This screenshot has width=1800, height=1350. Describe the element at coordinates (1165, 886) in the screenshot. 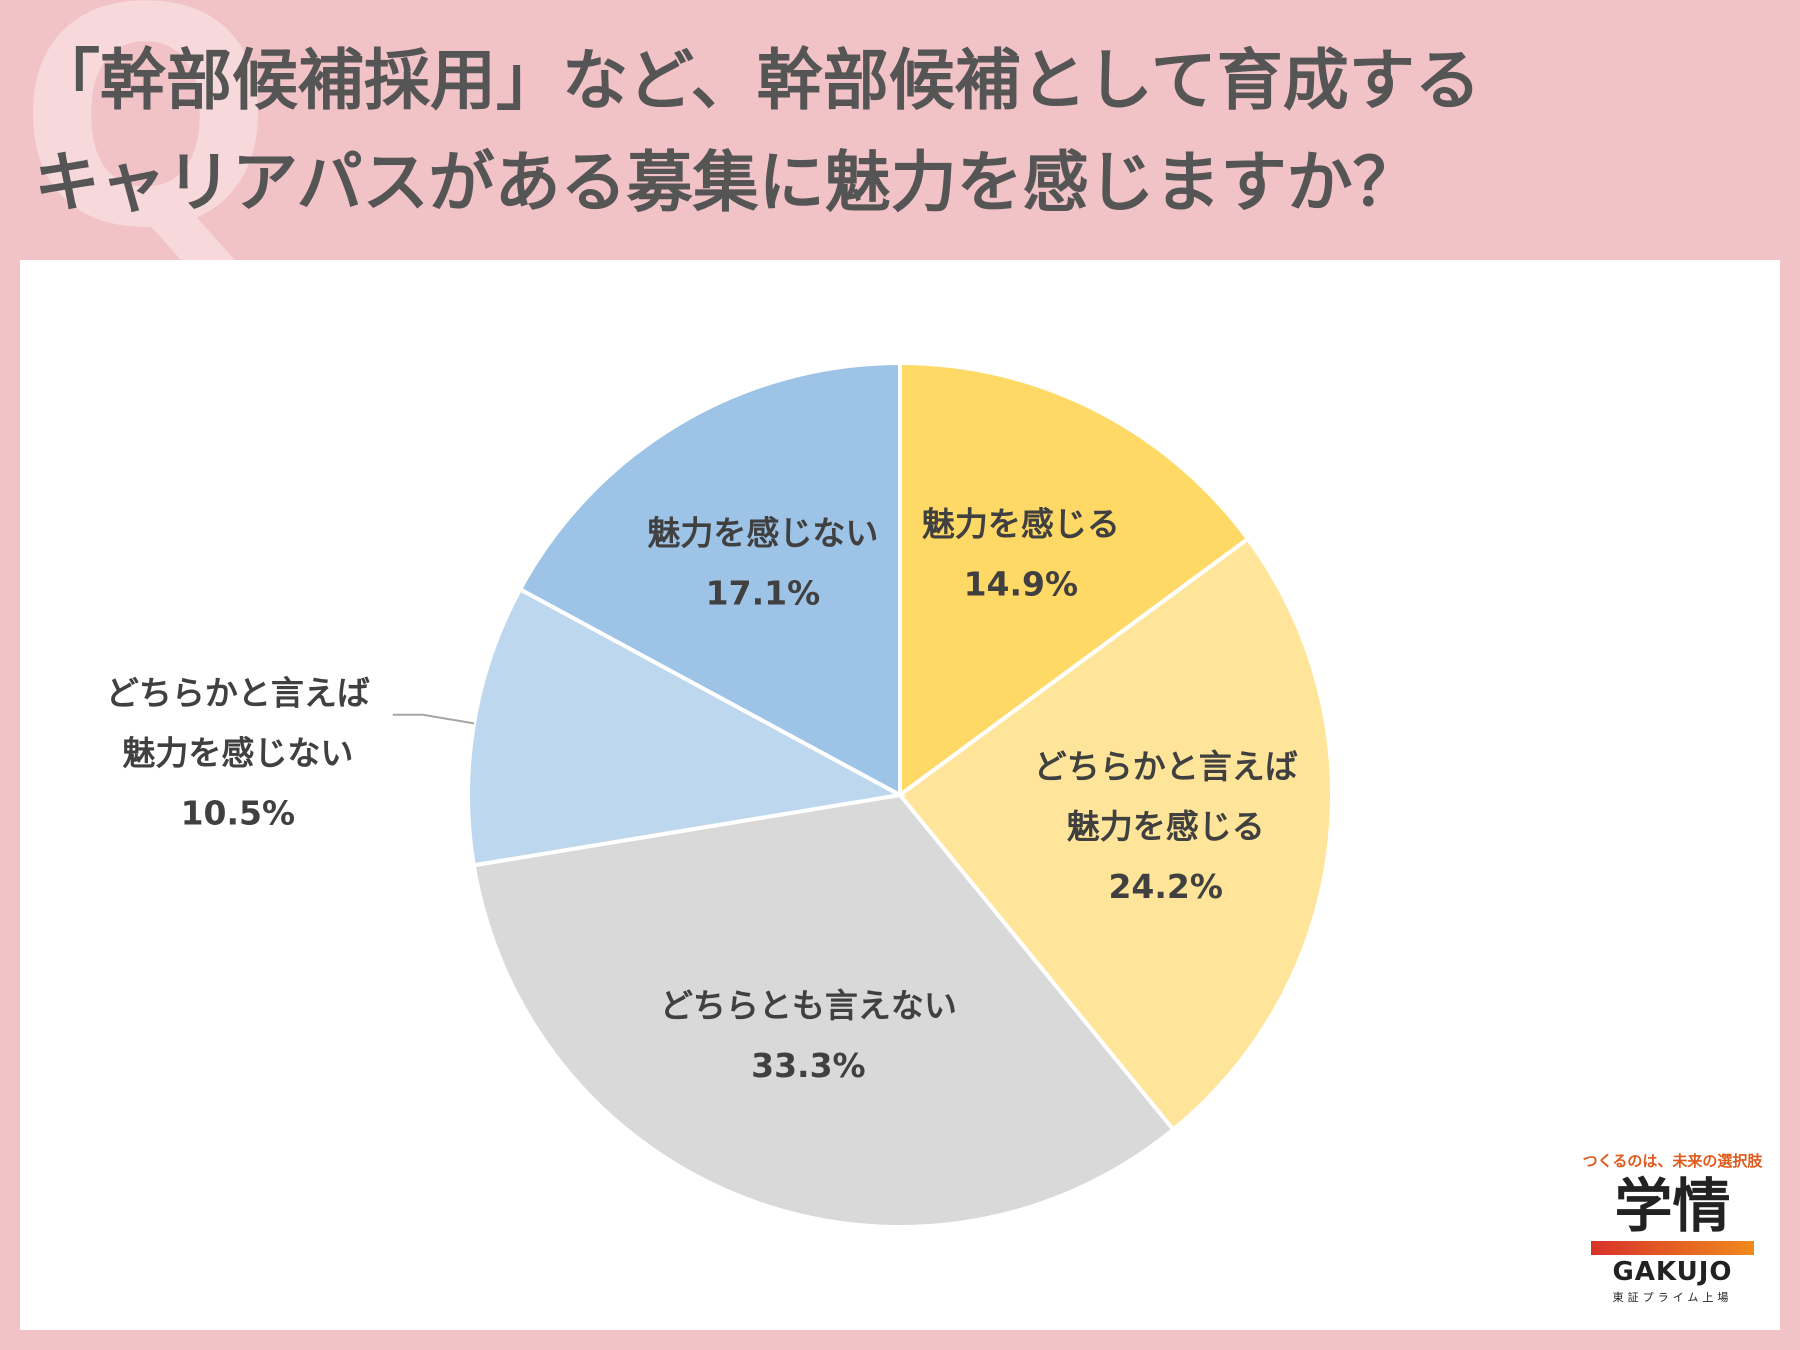

I see `slice-value-label: 24.2%` at that location.